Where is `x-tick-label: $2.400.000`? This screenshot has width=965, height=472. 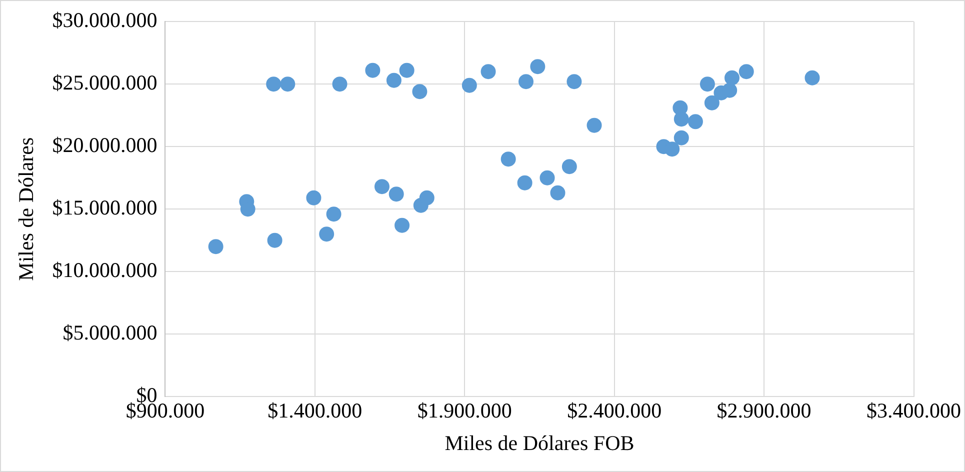 x-tick-label: $2.400.000 is located at coordinates (614, 410).